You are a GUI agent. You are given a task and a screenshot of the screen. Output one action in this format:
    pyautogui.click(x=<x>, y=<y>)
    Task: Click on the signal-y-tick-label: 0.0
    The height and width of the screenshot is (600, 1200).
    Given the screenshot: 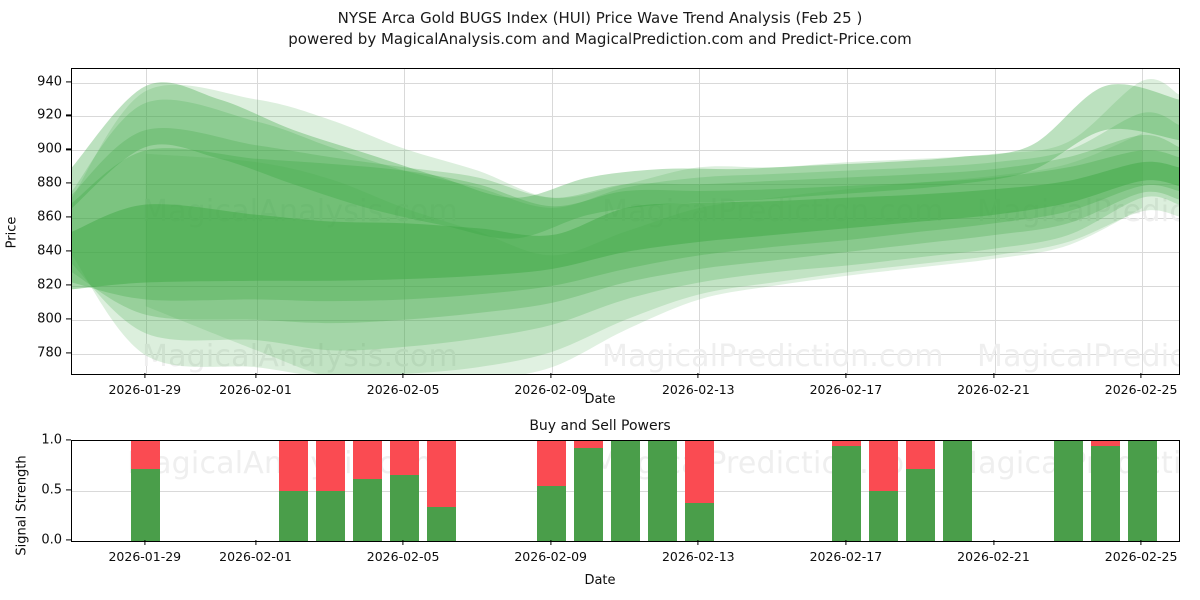 What is the action you would take?
    pyautogui.click(x=51, y=540)
    